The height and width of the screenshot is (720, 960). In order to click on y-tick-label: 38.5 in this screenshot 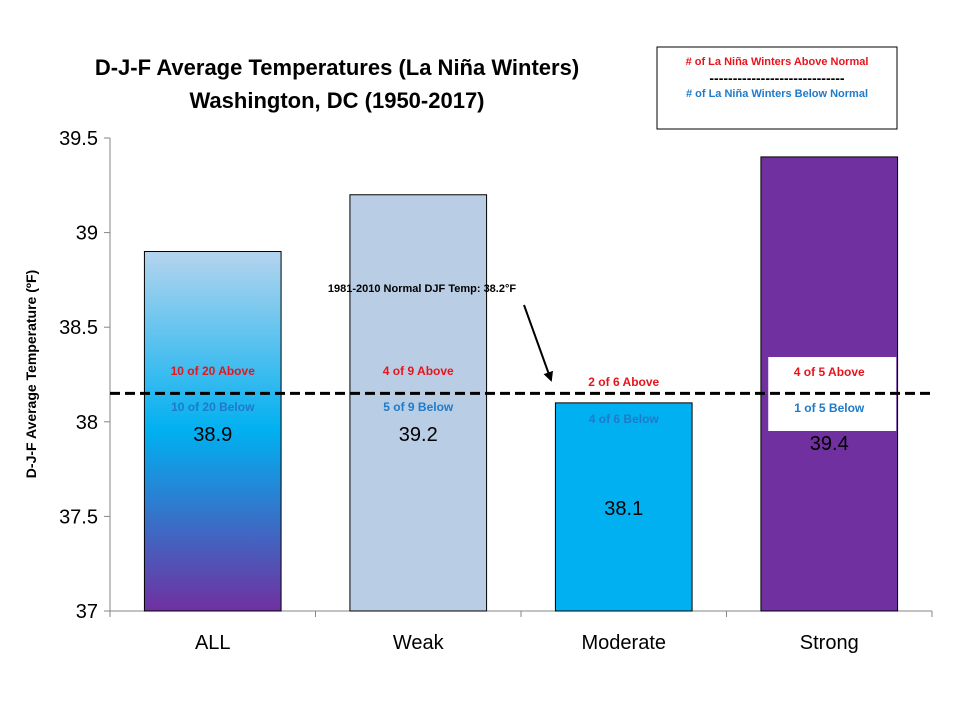, I will do `click(78, 328)`.